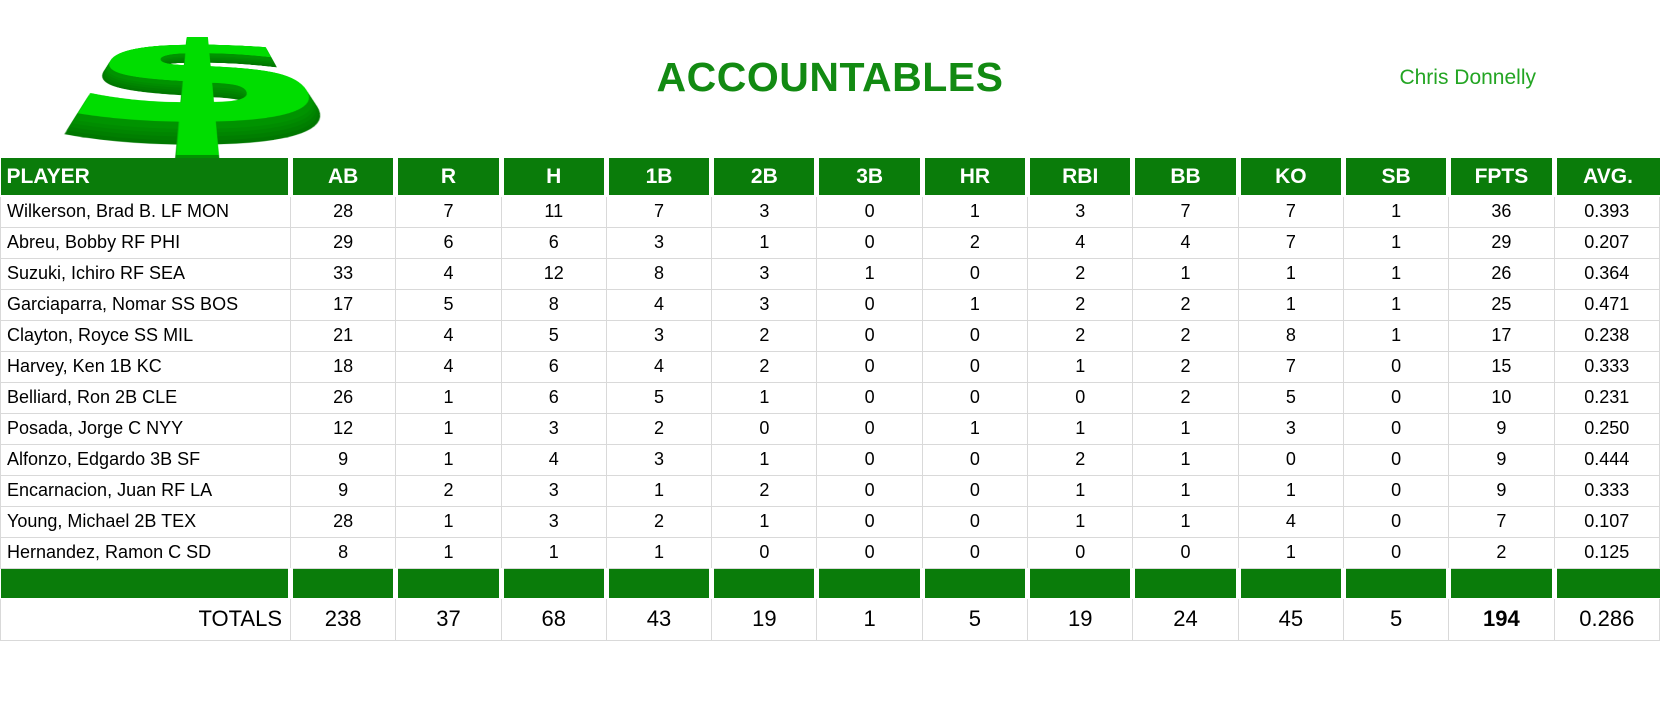  What do you see at coordinates (145, 366) in the screenshot?
I see `player-name-cell: Harvey, Ken 1B KC` at bounding box center [145, 366].